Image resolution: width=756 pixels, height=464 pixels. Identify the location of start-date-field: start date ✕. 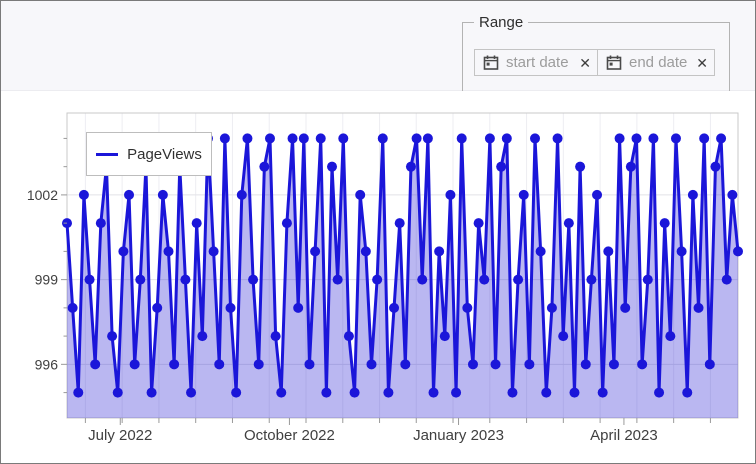
(536, 62).